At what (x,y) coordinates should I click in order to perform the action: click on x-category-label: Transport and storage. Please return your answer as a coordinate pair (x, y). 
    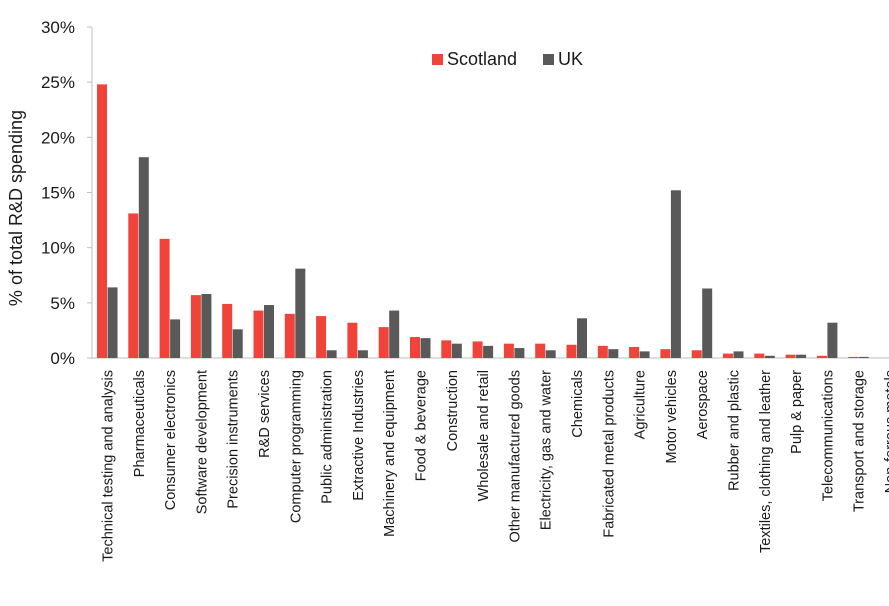
    Looking at the image, I should click on (860, 441).